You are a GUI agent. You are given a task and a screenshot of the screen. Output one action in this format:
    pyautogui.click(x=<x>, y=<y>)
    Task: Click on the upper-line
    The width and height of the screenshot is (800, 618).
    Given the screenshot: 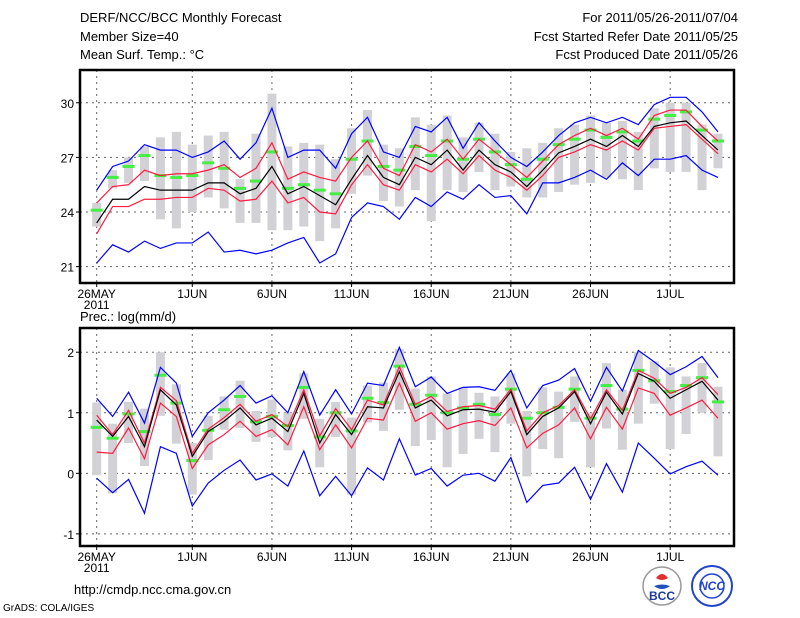 What is the action you would take?
    pyautogui.click(x=407, y=410)
    